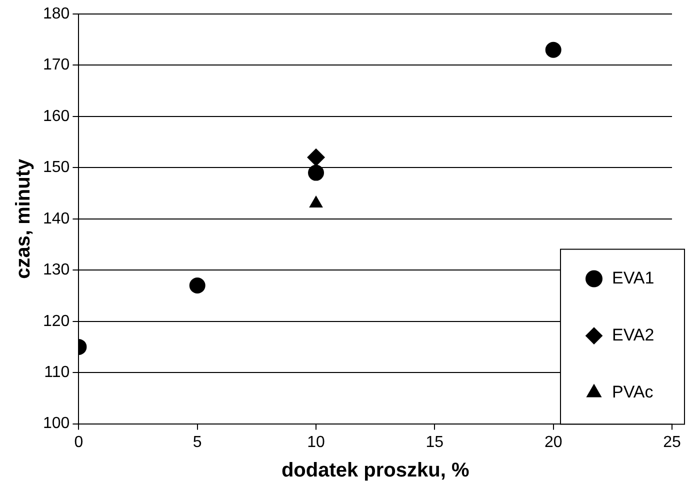 The height and width of the screenshot is (487, 686). Describe the element at coordinates (56, 116) in the screenshot. I see `y-tick-label: 160` at that location.